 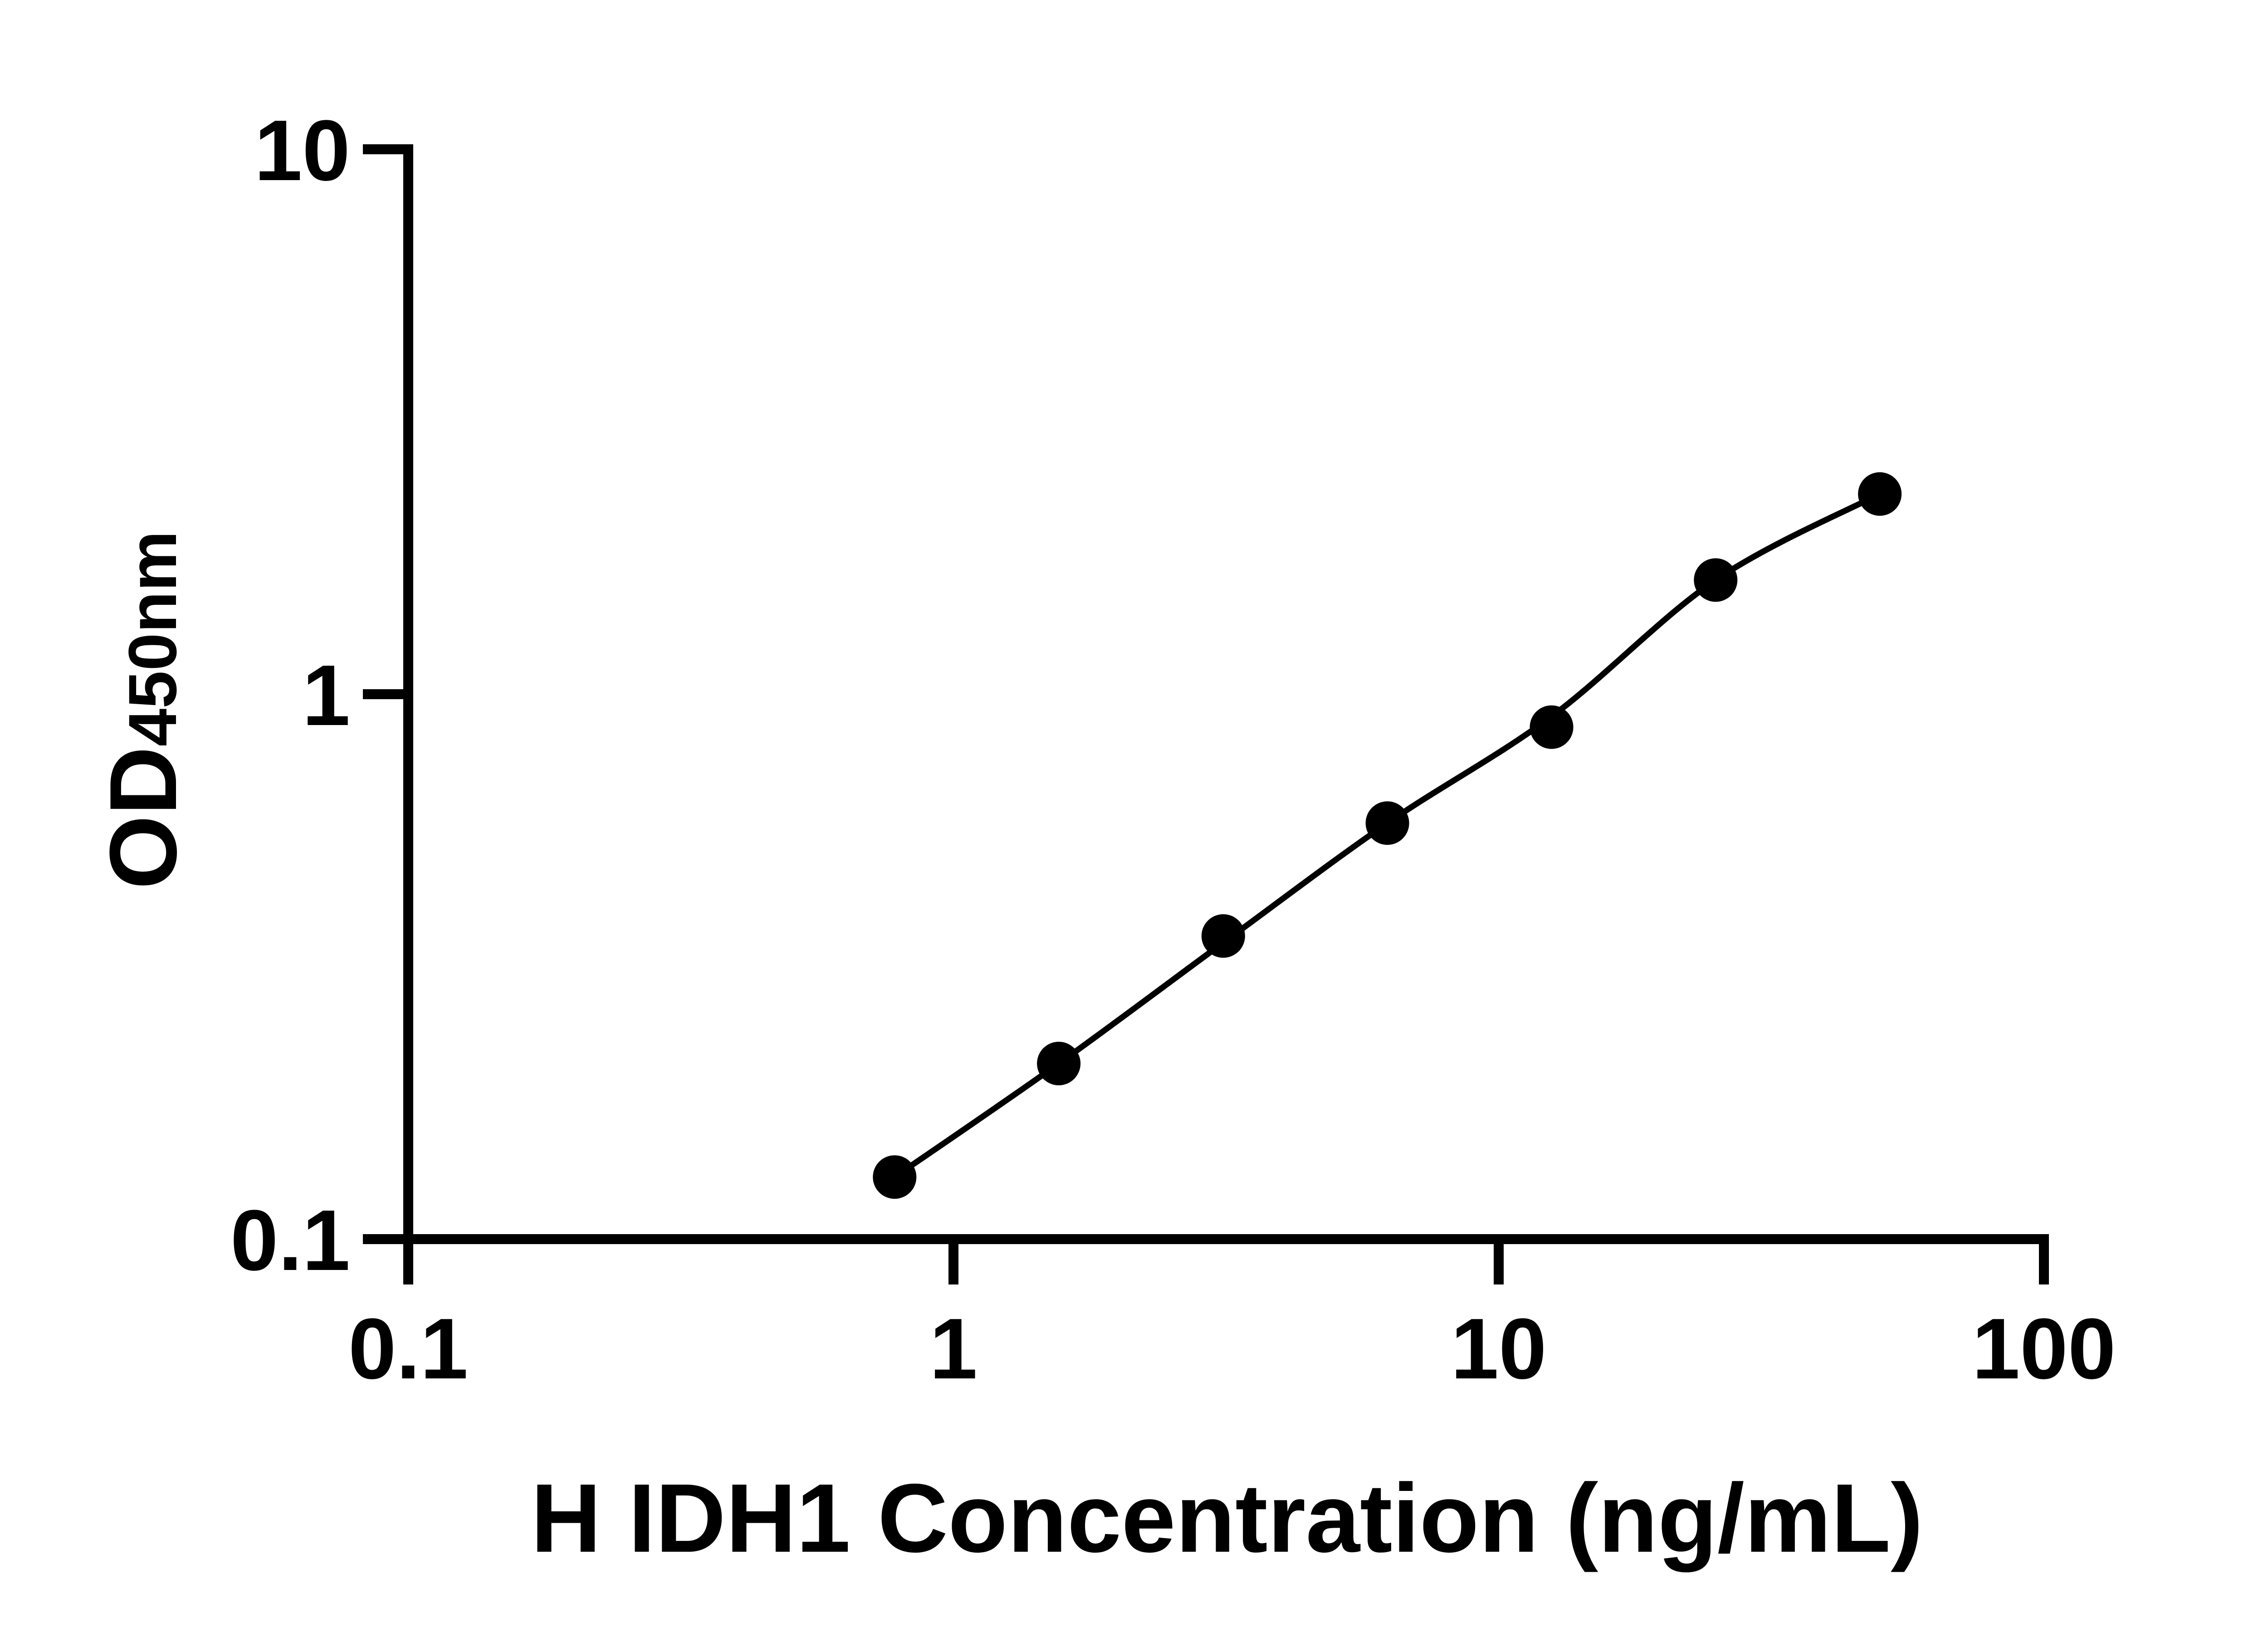 What do you see at coordinates (1499, 1349) in the screenshot?
I see `x-tick-label-10: 10` at bounding box center [1499, 1349].